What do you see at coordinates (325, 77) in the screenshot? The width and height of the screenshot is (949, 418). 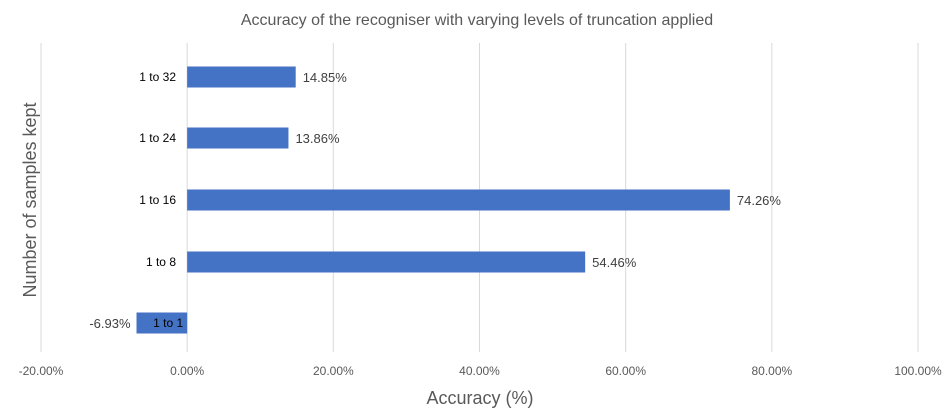 I see `data-label: 14.85%` at bounding box center [325, 77].